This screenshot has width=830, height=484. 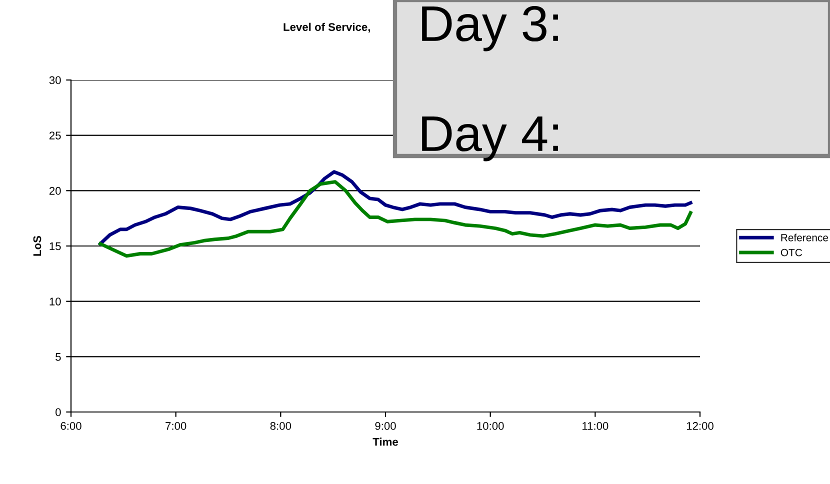 I want to click on y-tick-label: 25, so click(x=55, y=136).